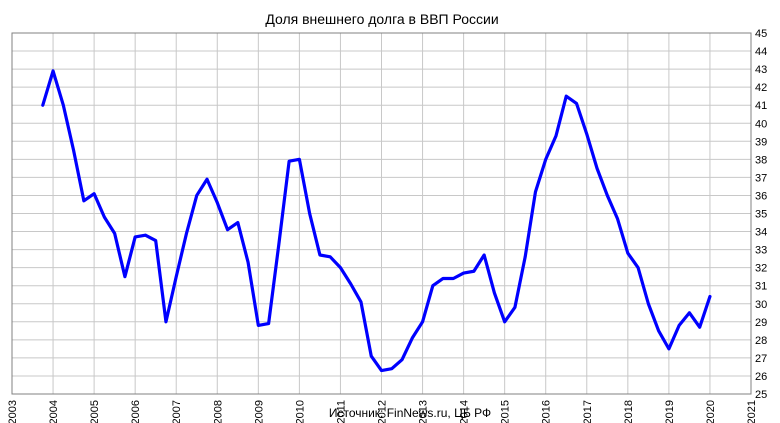  What do you see at coordinates (424, 411) in the screenshot?
I see `x-tick-label: 2013` at bounding box center [424, 411].